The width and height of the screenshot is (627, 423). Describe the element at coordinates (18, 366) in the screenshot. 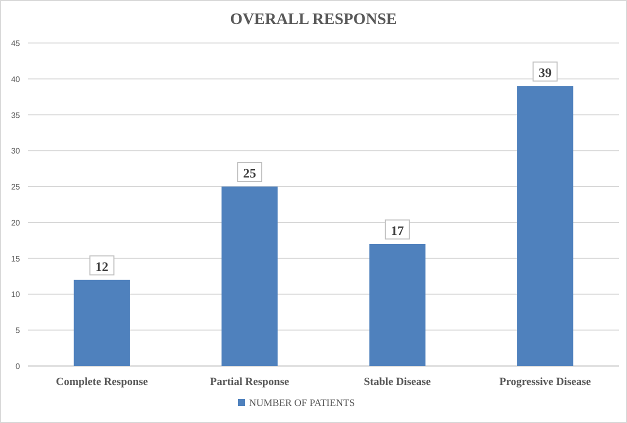

I see `y-tick-label: 0` at that location.